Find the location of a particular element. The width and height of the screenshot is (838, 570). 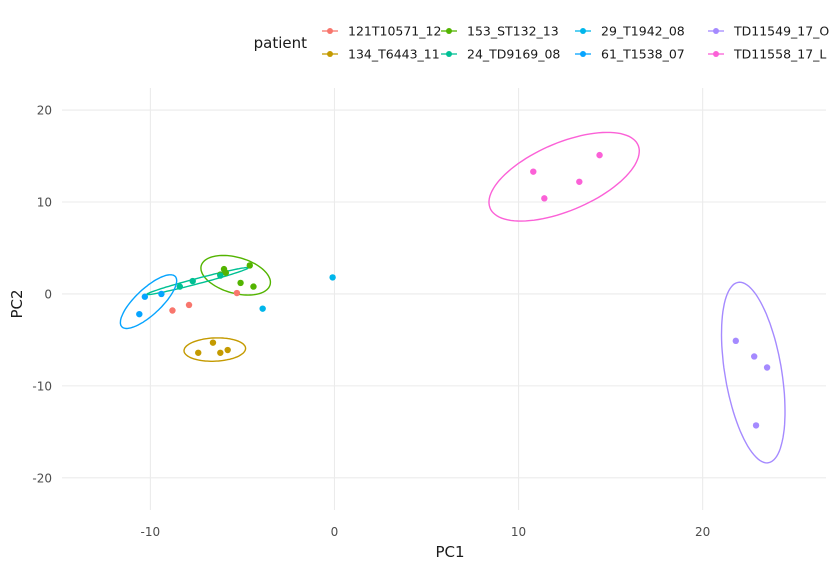

legend-item: 134_T6443_11 is located at coordinates (381, 54).